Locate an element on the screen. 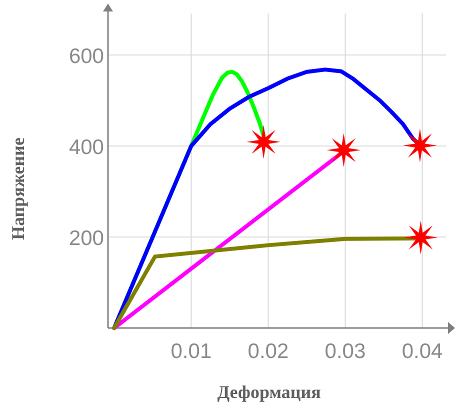 This screenshot has height=409, width=456. y-tick-label: 600 is located at coordinates (86, 56).